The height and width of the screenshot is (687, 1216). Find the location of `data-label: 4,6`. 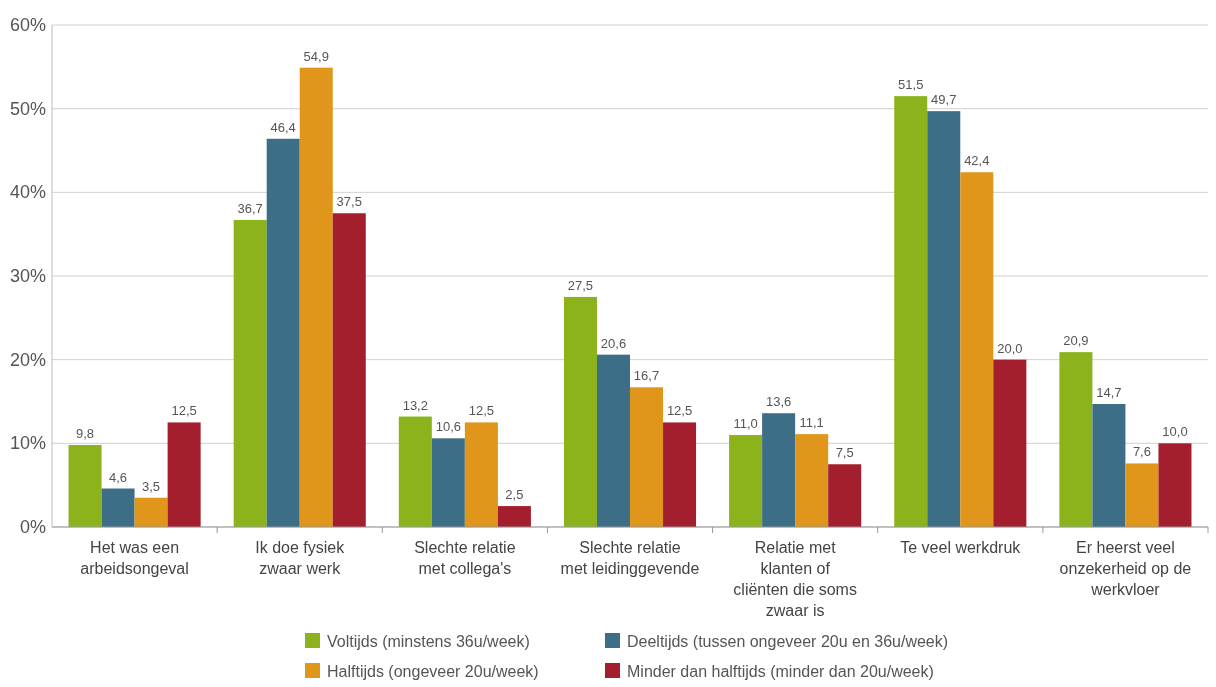

data-label: 4,6 is located at coordinates (118, 477).